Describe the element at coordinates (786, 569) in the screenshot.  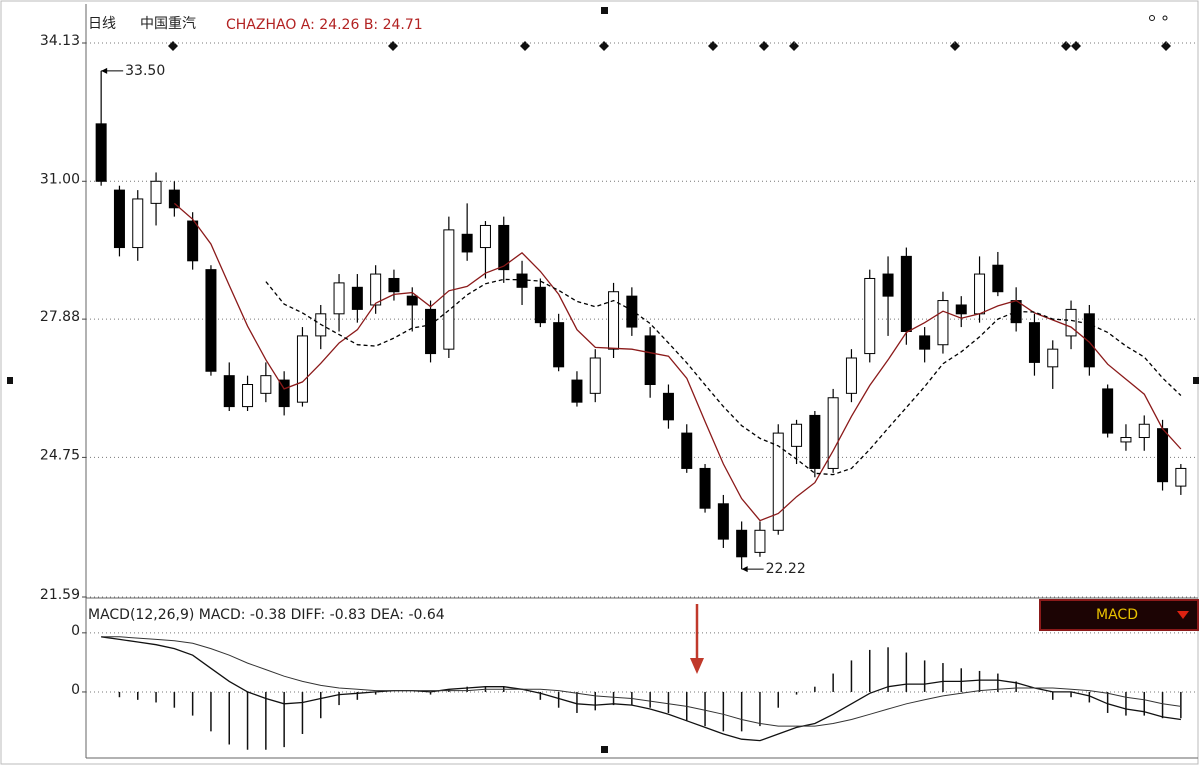
I see `annotation-label: 22.22` at that location.